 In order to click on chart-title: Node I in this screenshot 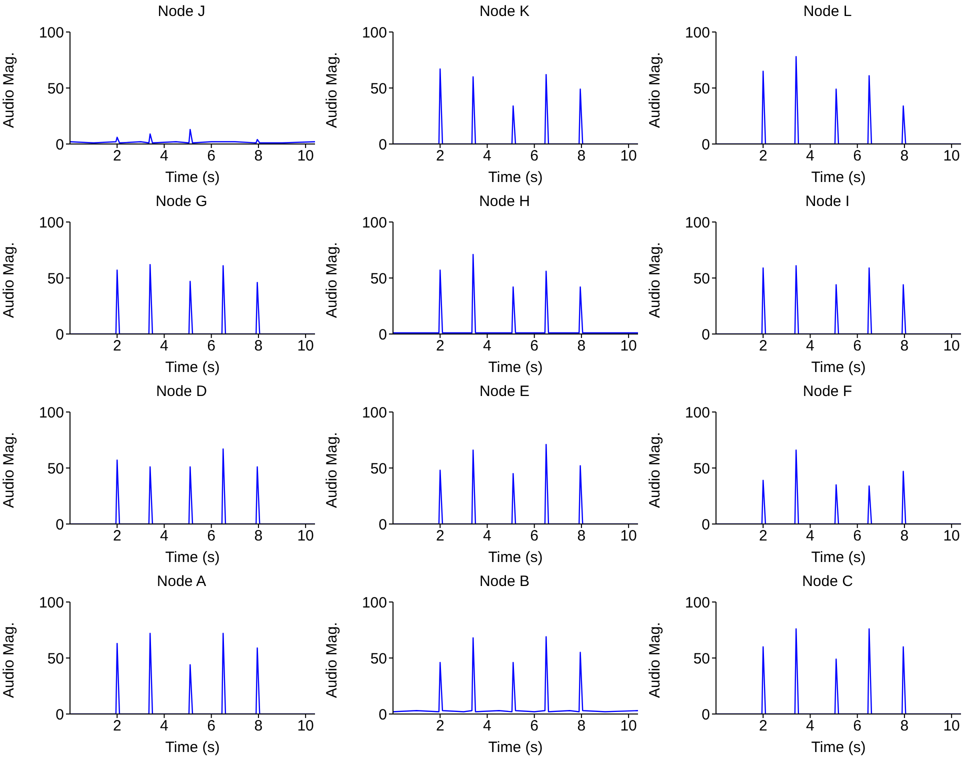, I will do `click(827, 202)`.